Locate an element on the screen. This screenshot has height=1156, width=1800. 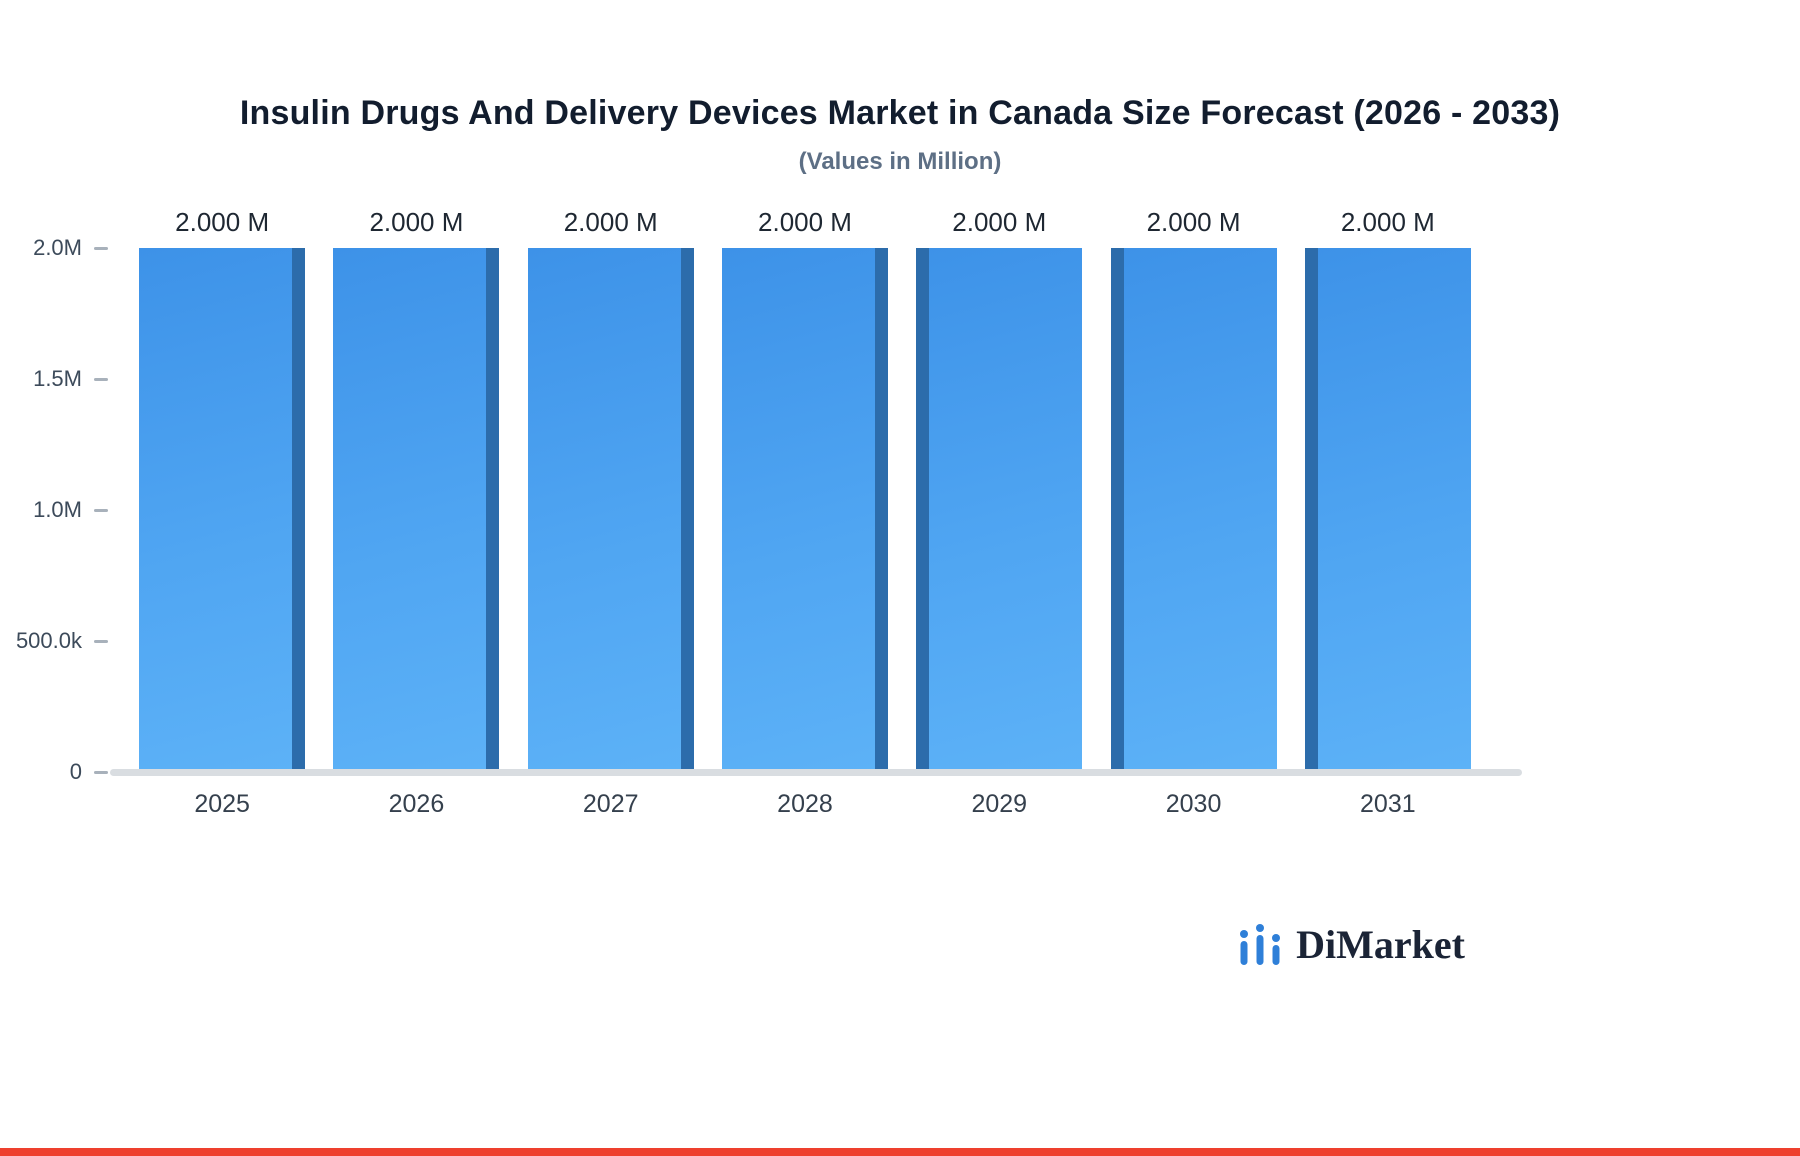
bar-group: 2.000 M 2025 is located at coordinates (222, 512).